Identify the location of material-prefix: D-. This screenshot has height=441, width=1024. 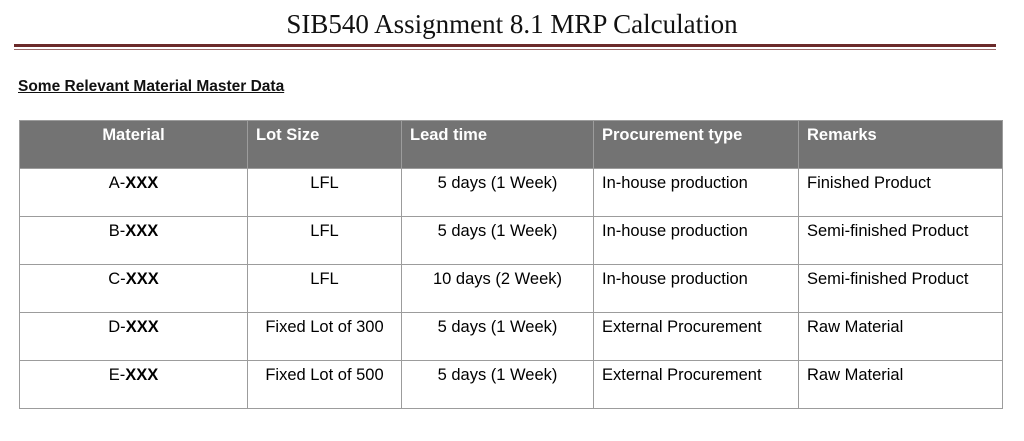
(117, 327).